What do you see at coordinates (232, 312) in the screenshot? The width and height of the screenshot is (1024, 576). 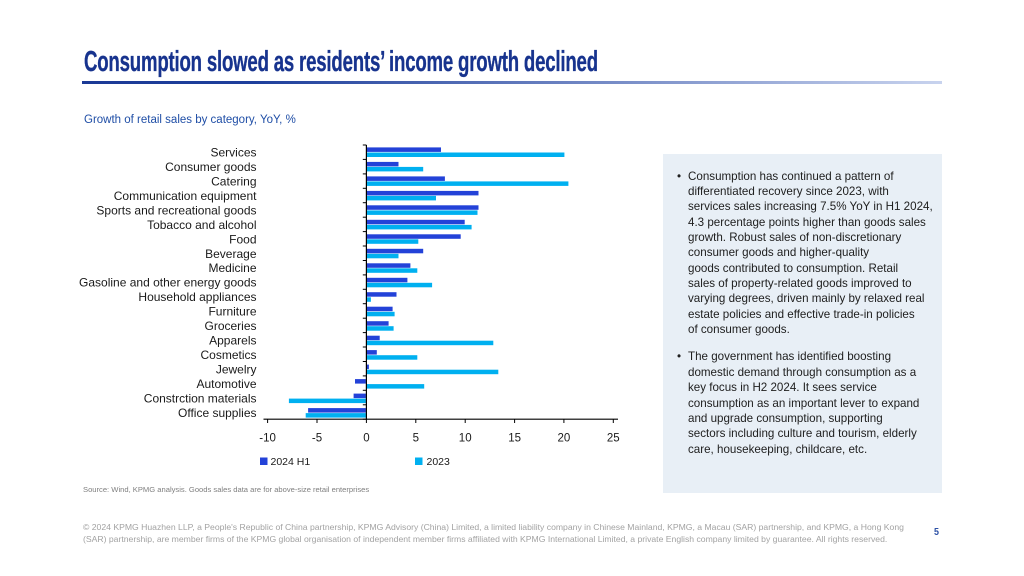 I see `svg-text: Furniture` at bounding box center [232, 312].